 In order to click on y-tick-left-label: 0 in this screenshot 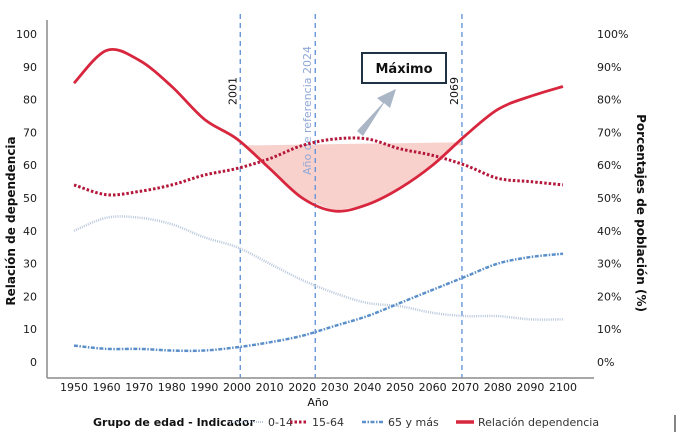, I will do `click(33, 362)`.